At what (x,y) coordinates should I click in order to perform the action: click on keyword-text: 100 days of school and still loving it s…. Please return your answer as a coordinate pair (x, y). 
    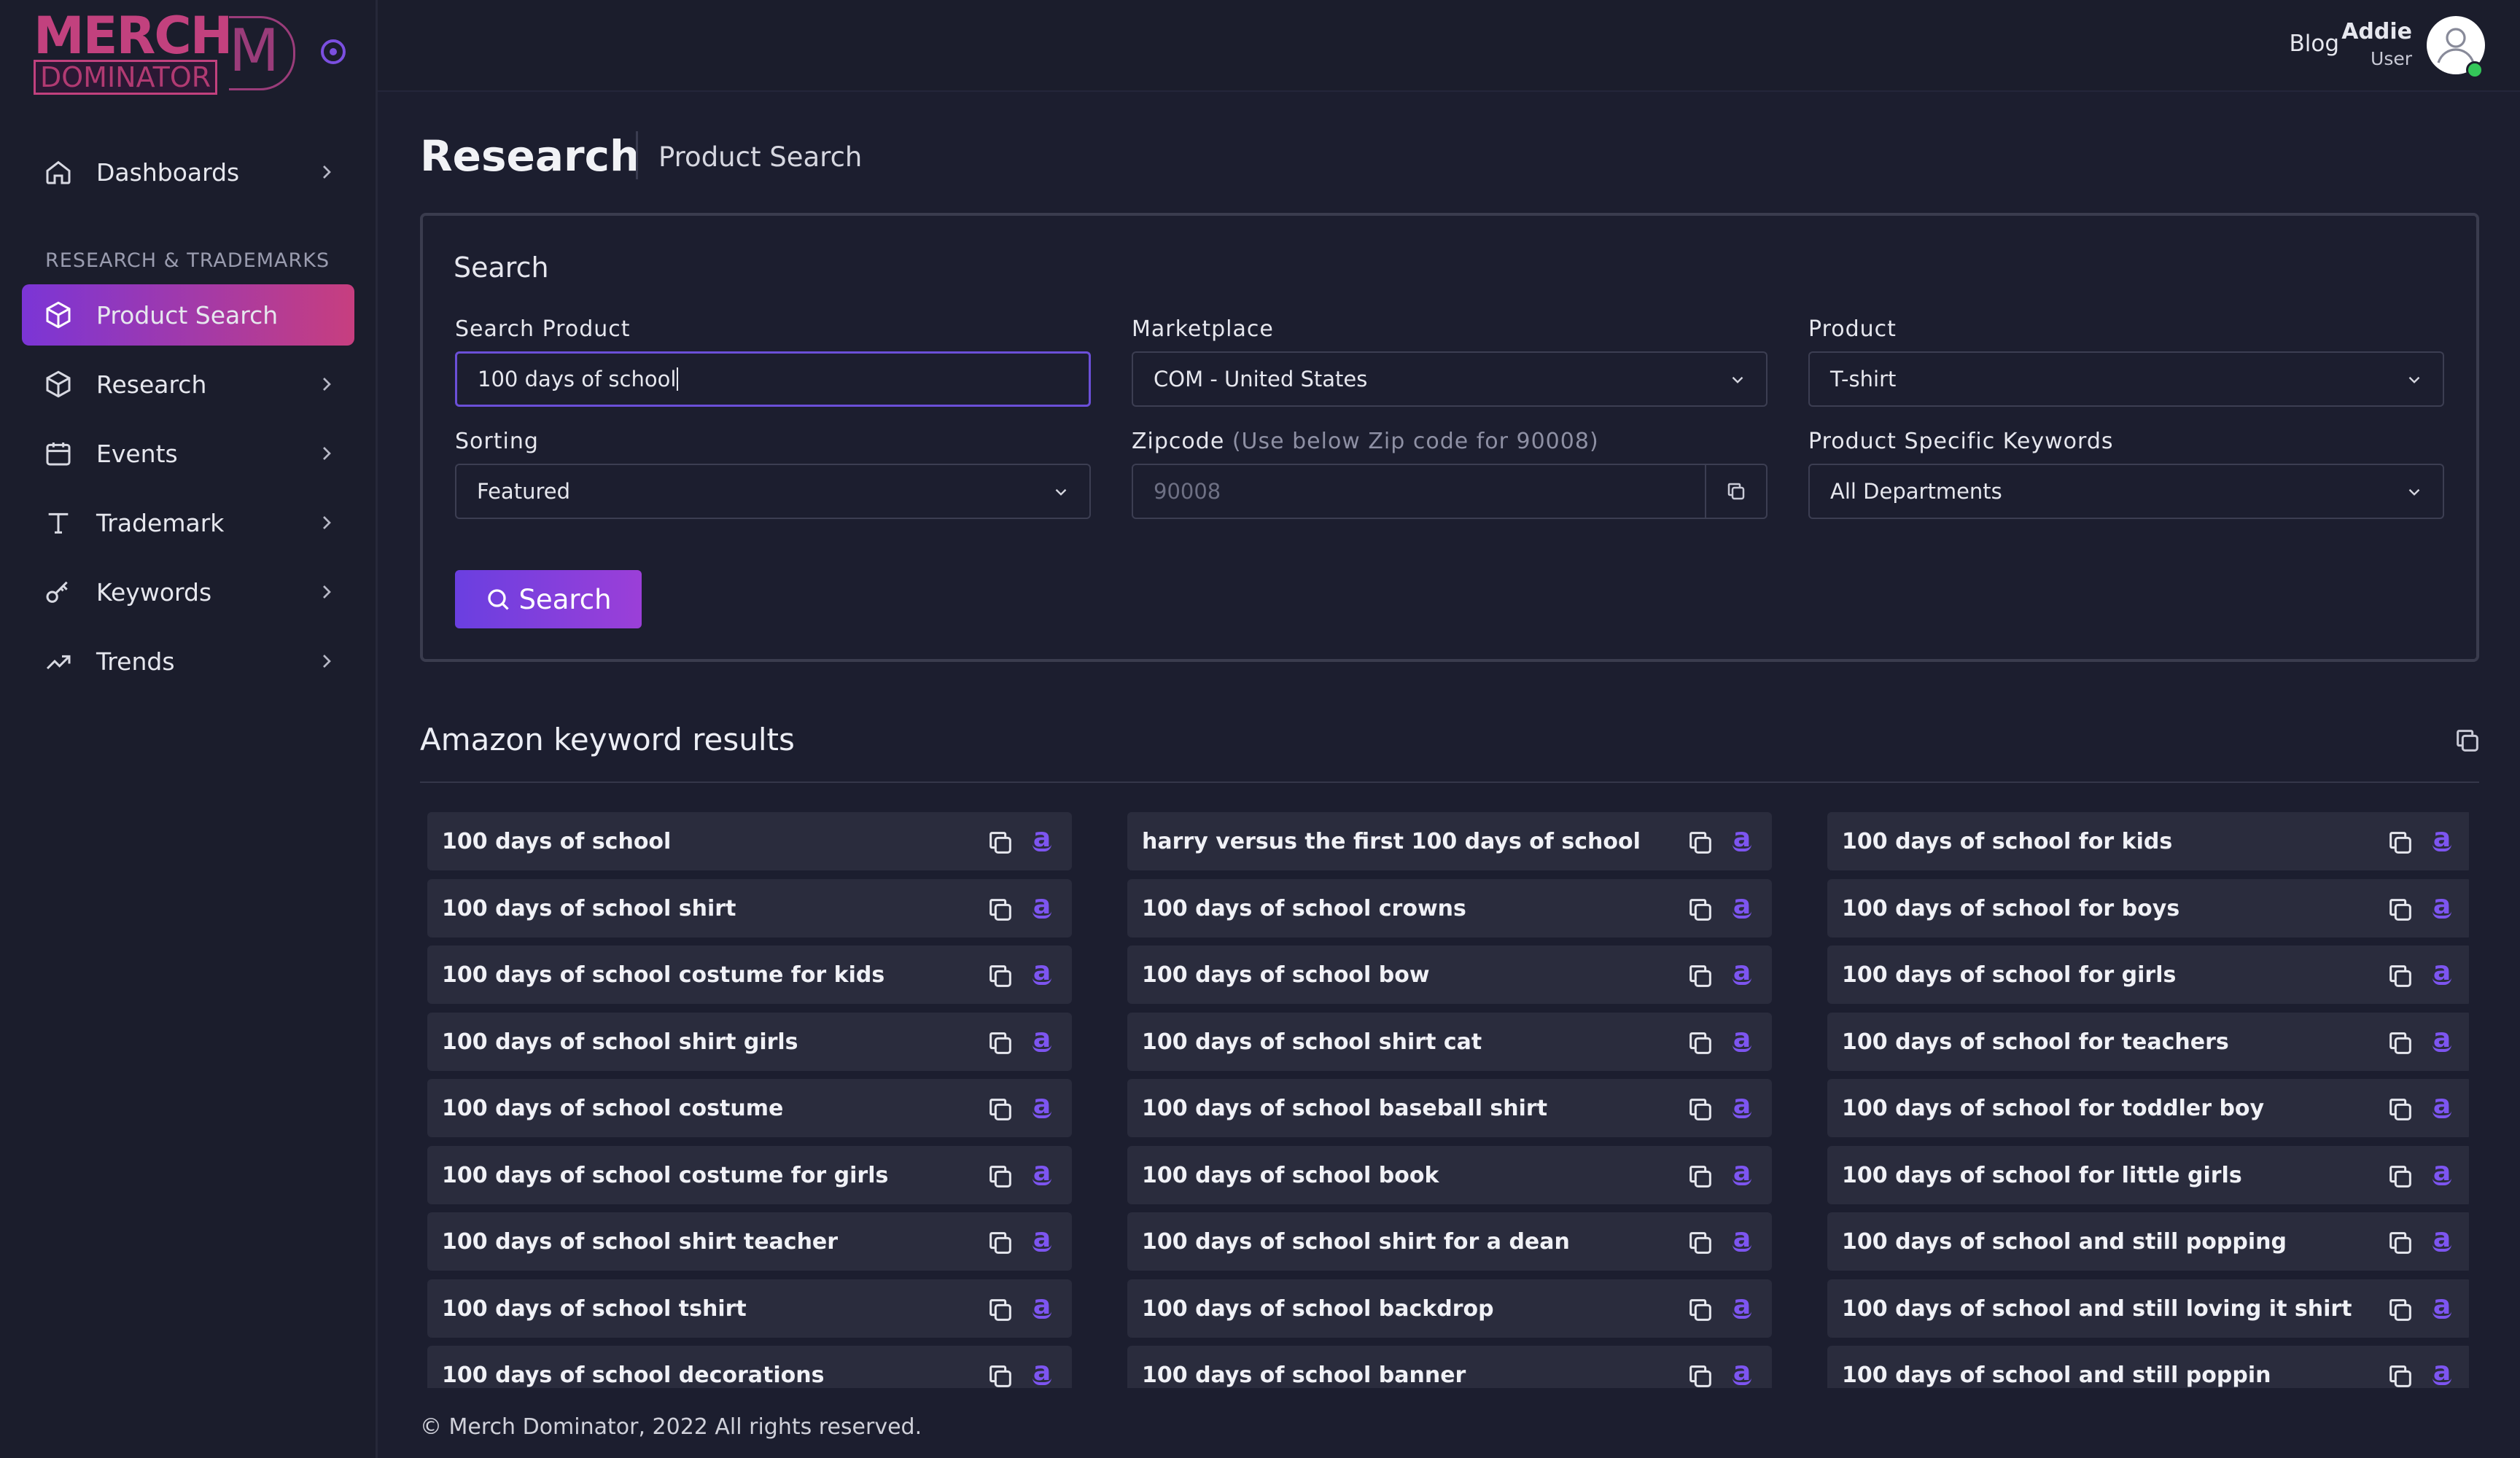
    Looking at the image, I should click on (2097, 1308).